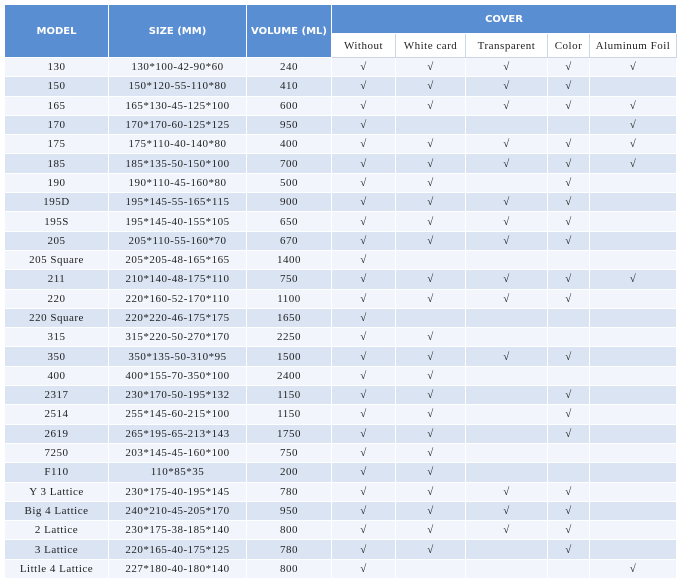  Describe the element at coordinates (56, 569) in the screenshot. I see `model-cell: Little 4 Lattice` at that location.